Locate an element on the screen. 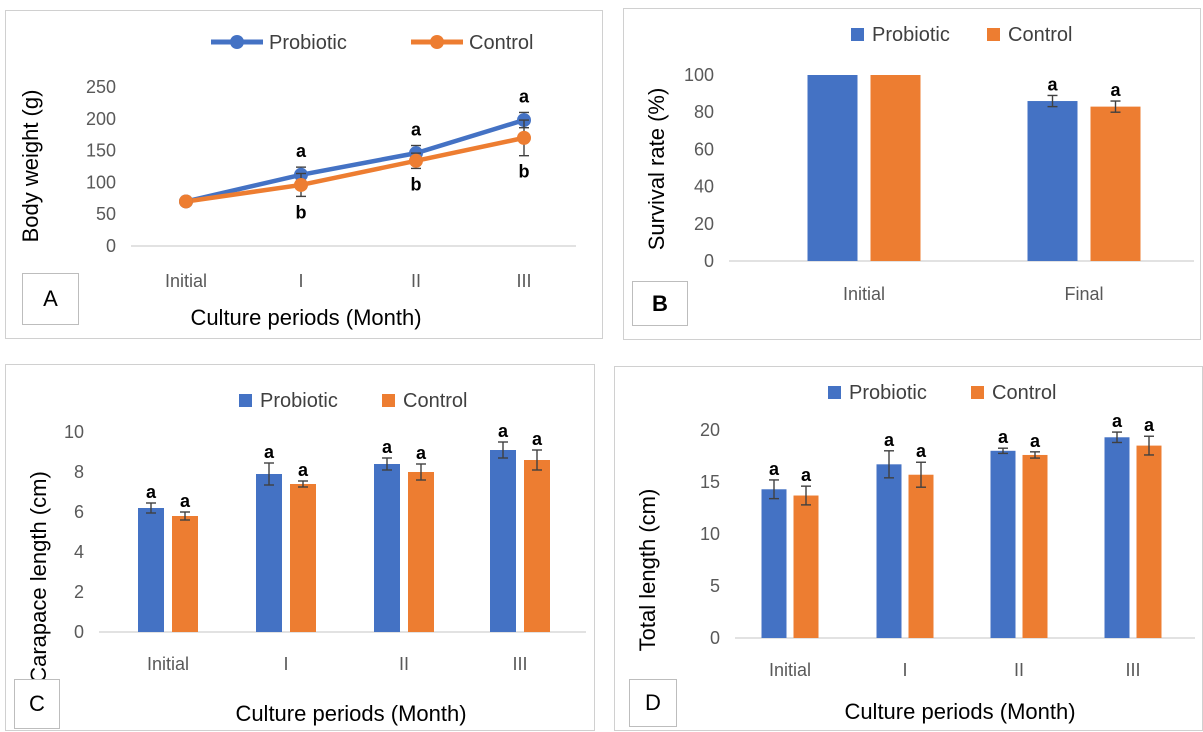 This screenshot has width=1203, height=732. y-axis-title: Total length (cm) is located at coordinates (647, 570).